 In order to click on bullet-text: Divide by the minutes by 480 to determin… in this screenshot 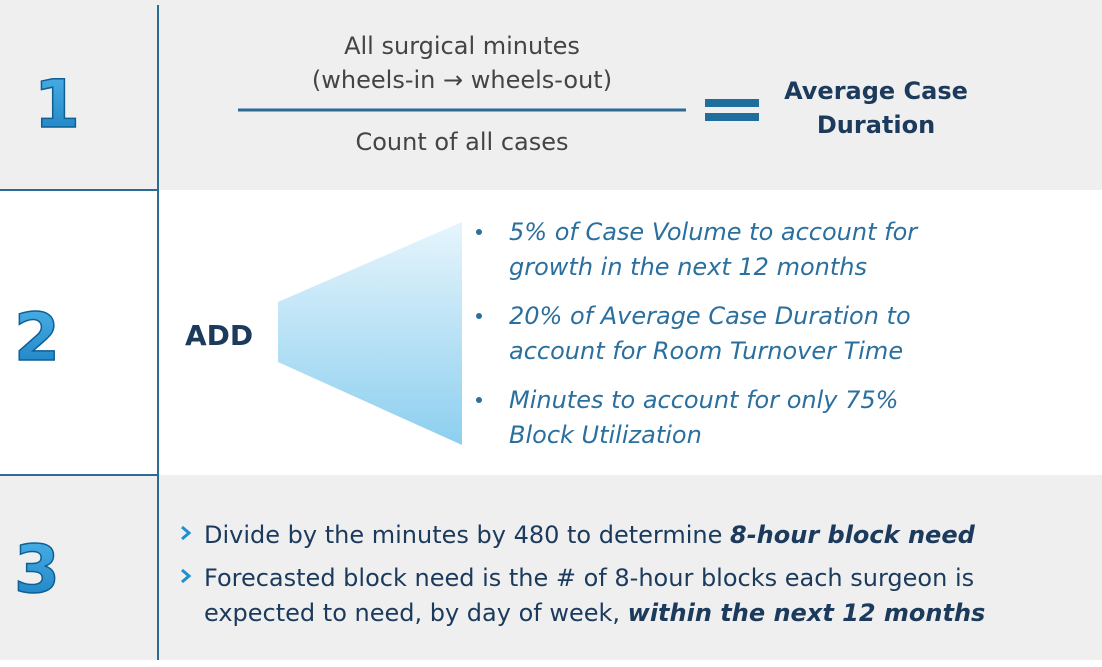, I will do `click(590, 535)`.